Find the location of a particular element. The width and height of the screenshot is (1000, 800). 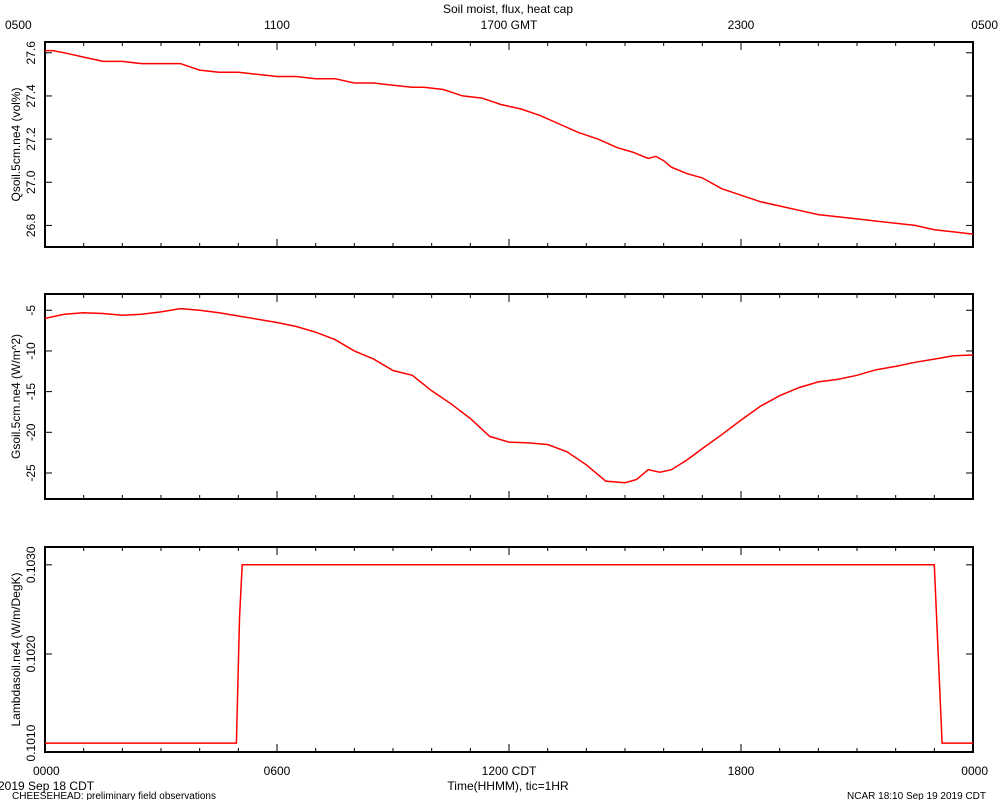

y-tick-label: -5 is located at coordinates (31, 310).